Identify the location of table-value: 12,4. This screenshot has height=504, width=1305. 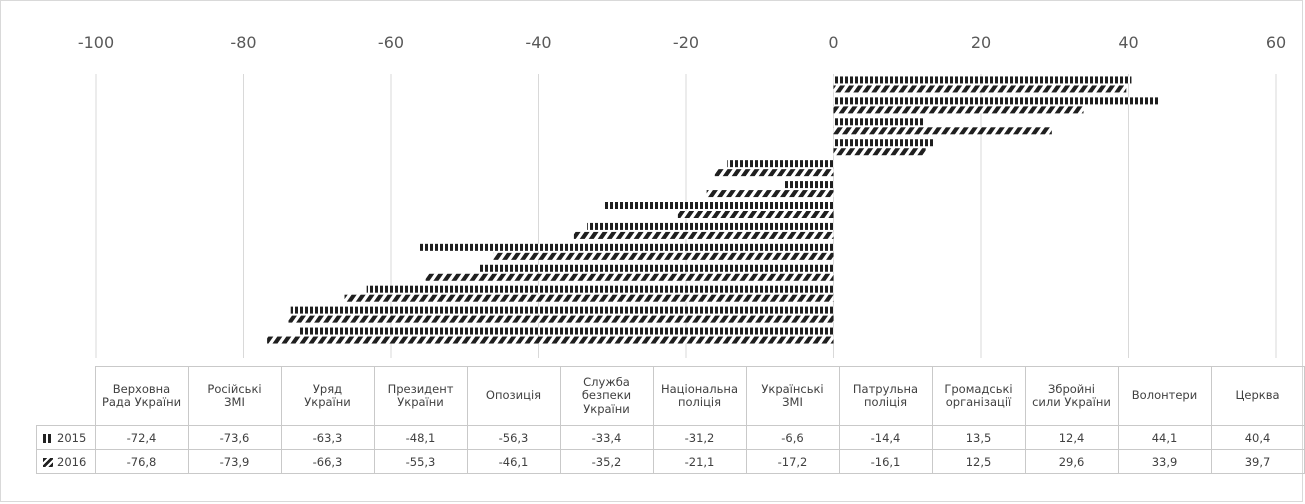
(1071, 437).